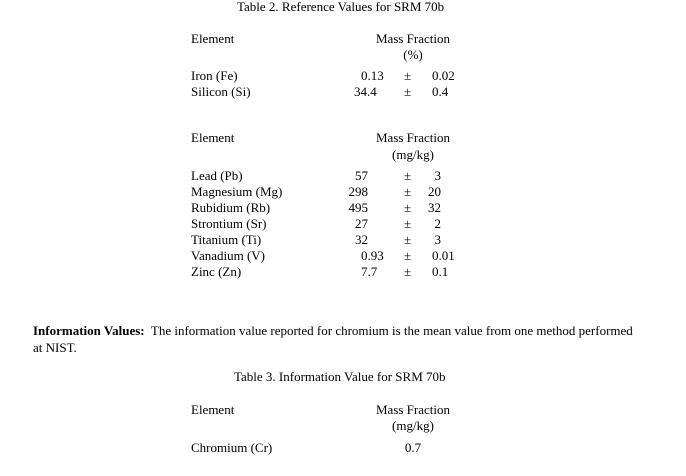 The image size is (686, 476). What do you see at coordinates (361, 175) in the screenshot?
I see `row-value: 57` at bounding box center [361, 175].